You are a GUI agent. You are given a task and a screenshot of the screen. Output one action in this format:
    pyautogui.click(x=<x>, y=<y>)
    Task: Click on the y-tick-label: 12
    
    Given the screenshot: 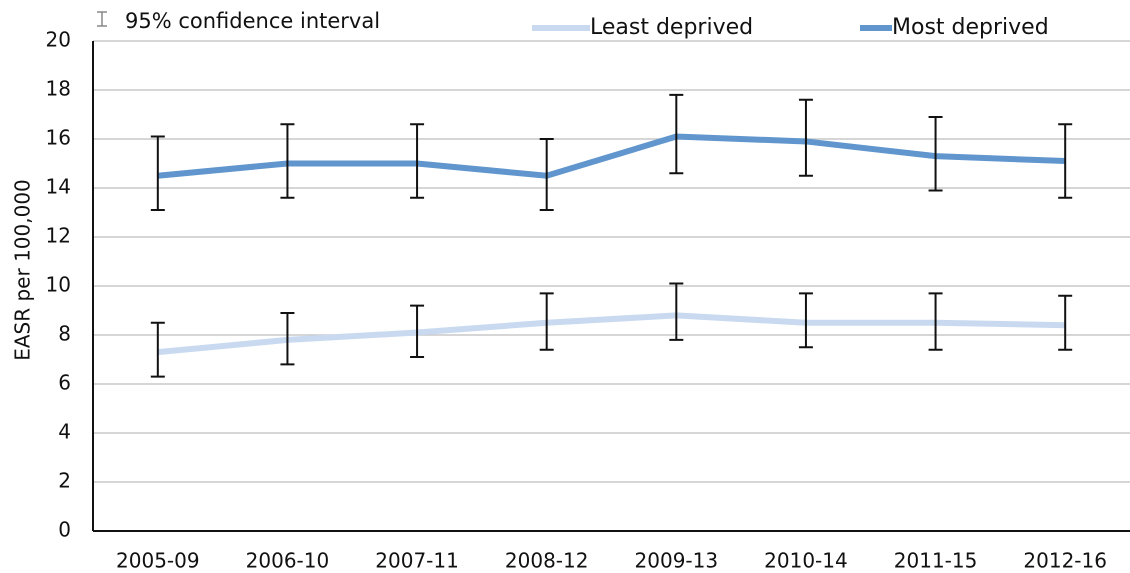 What is the action you would take?
    pyautogui.click(x=58, y=236)
    